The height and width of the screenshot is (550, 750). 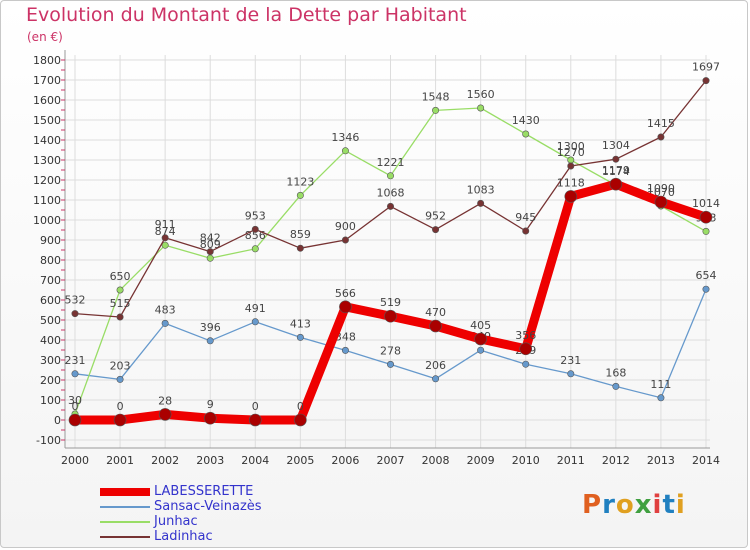 I want to click on y-tick-label: 200, so click(x=50, y=380).